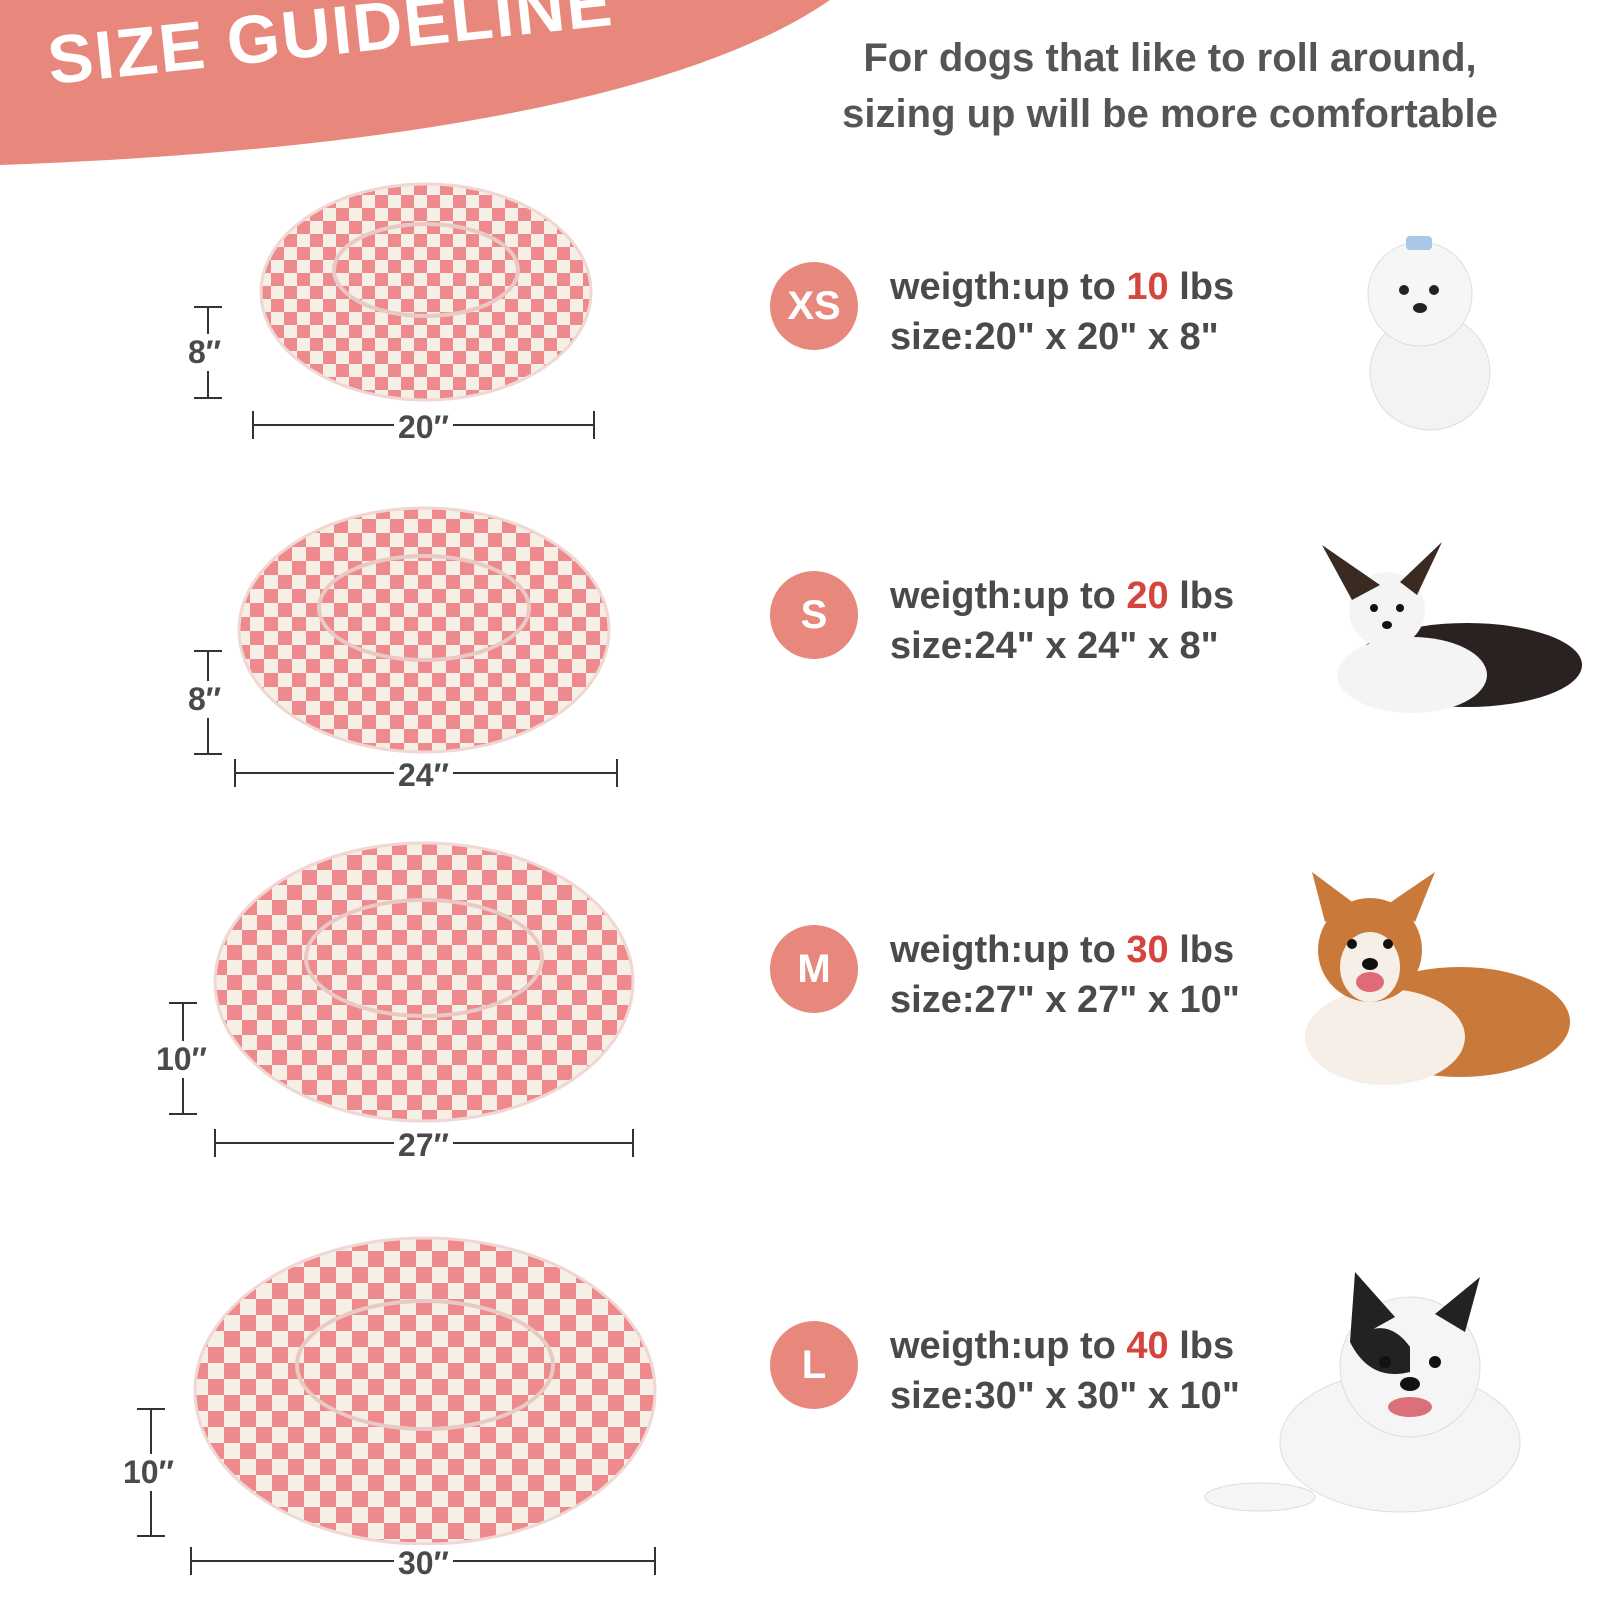 The image size is (1600, 1600). What do you see at coordinates (424, 630) in the screenshot?
I see `bed-image-s` at bounding box center [424, 630].